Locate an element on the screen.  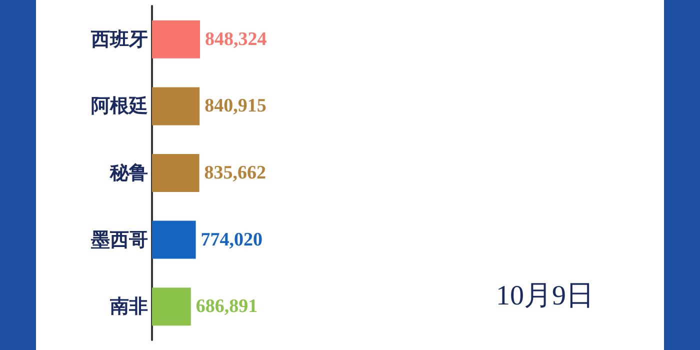
y-tick-label: 南非 is located at coordinates (128, 307).